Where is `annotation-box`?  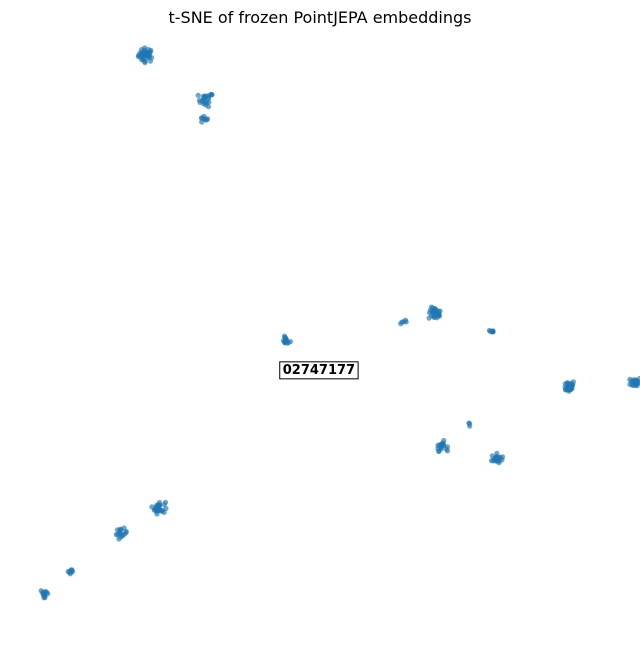
annotation-box is located at coordinates (319, 370).